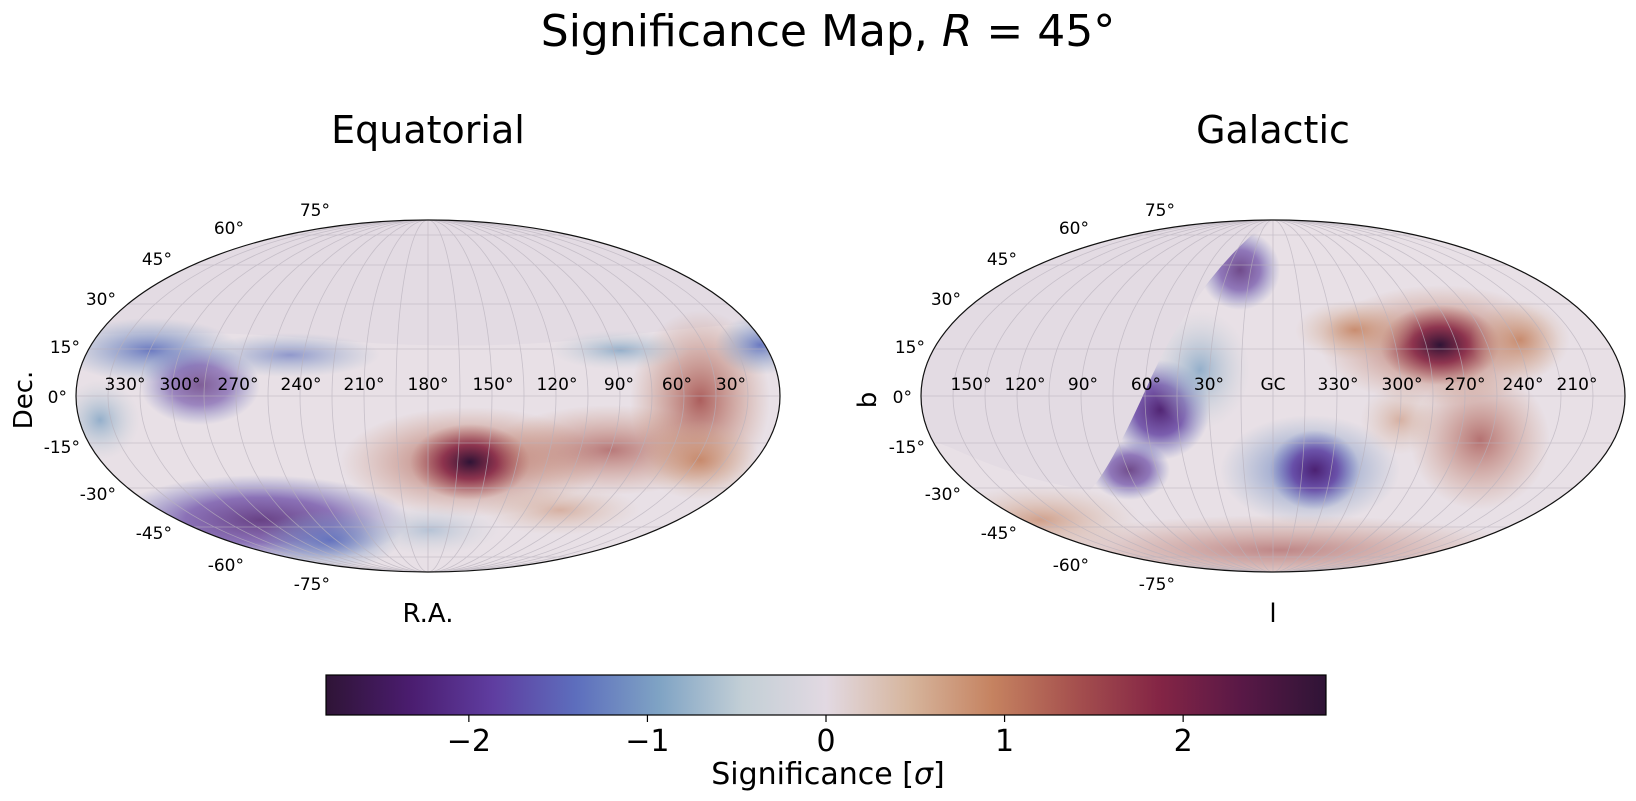 The height and width of the screenshot is (801, 1636). I want to click on galactic-xlabel: l, so click(1272, 614).